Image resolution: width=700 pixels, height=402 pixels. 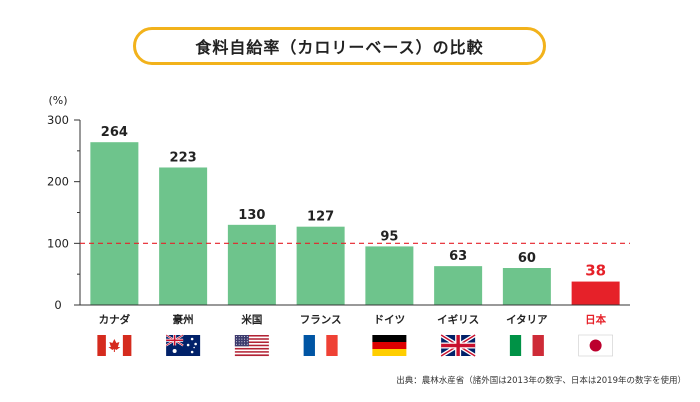 What do you see at coordinates (389, 345) in the screenshot?
I see `germany-flag` at bounding box center [389, 345].